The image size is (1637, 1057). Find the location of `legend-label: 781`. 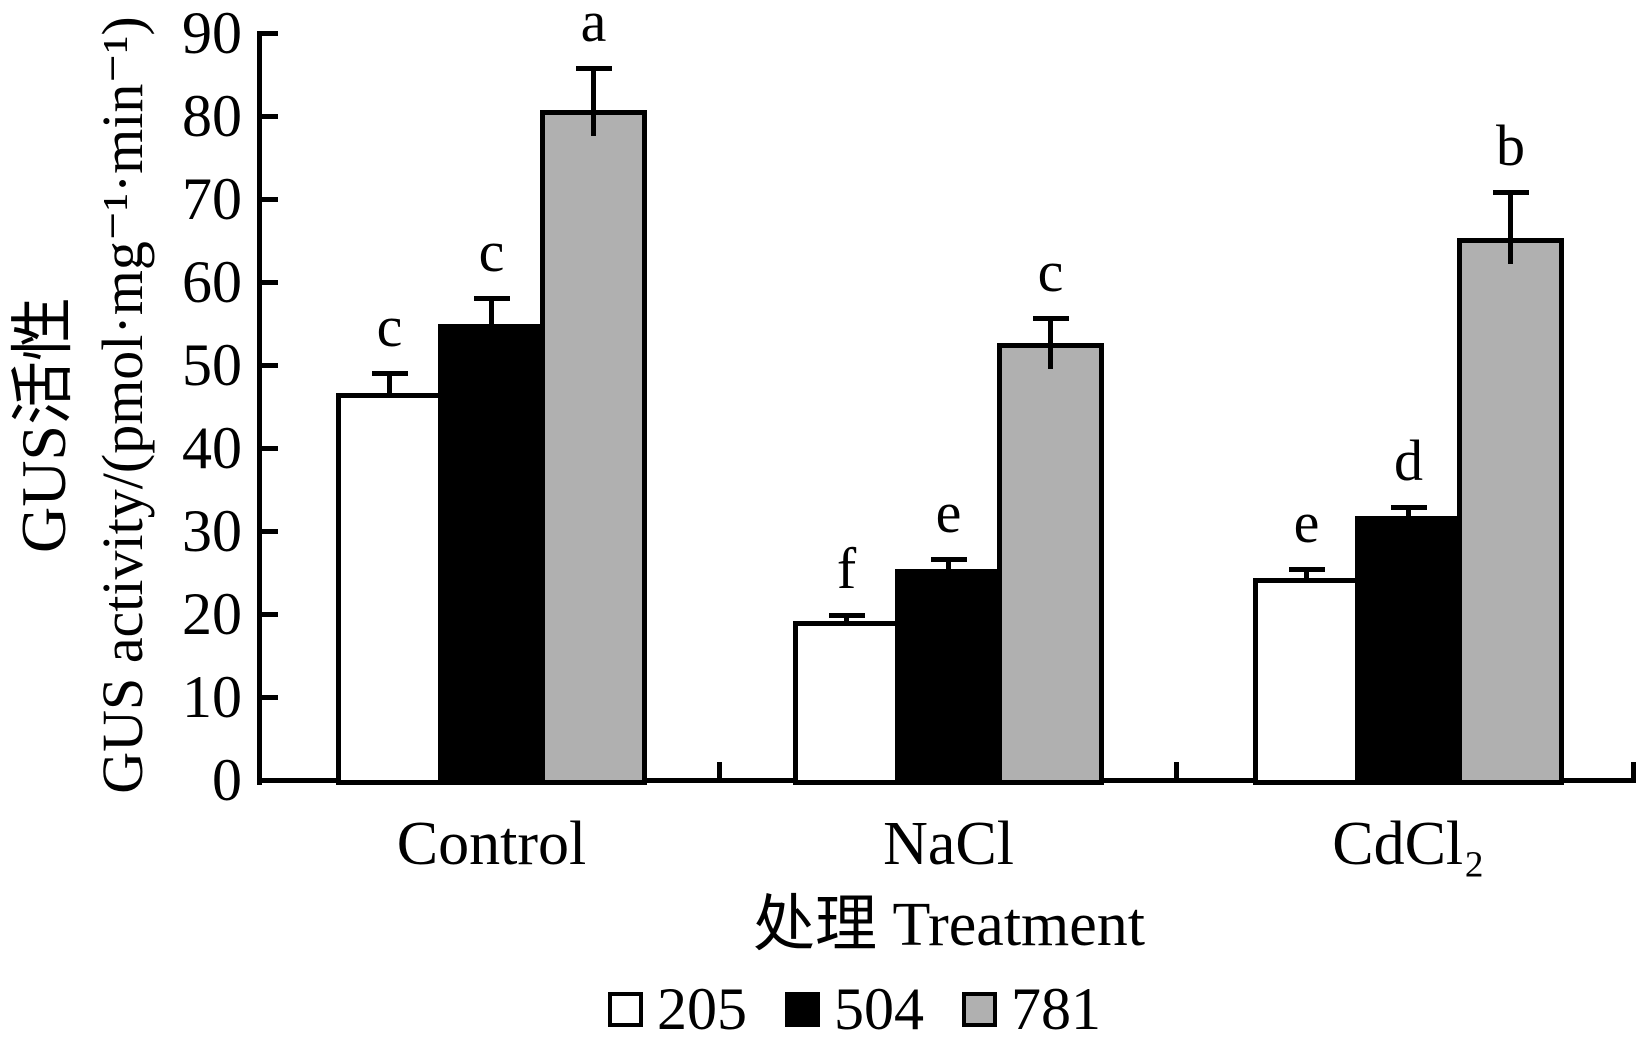

legend-label: 781 is located at coordinates (1056, 1009).